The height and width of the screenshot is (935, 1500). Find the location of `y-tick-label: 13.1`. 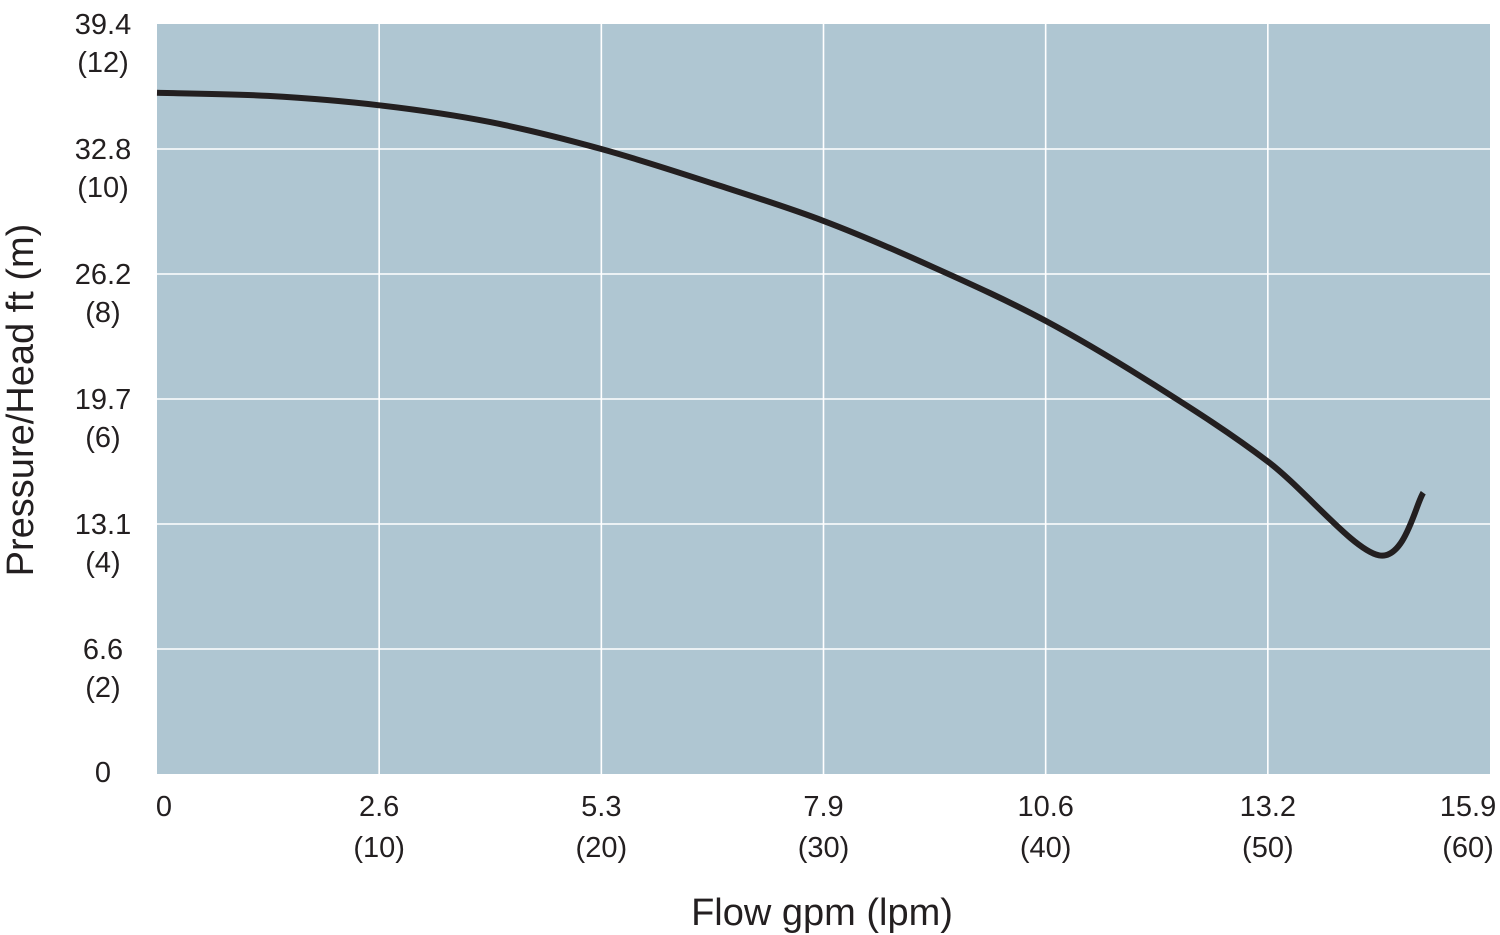

y-tick-label: 13.1 is located at coordinates (103, 525).